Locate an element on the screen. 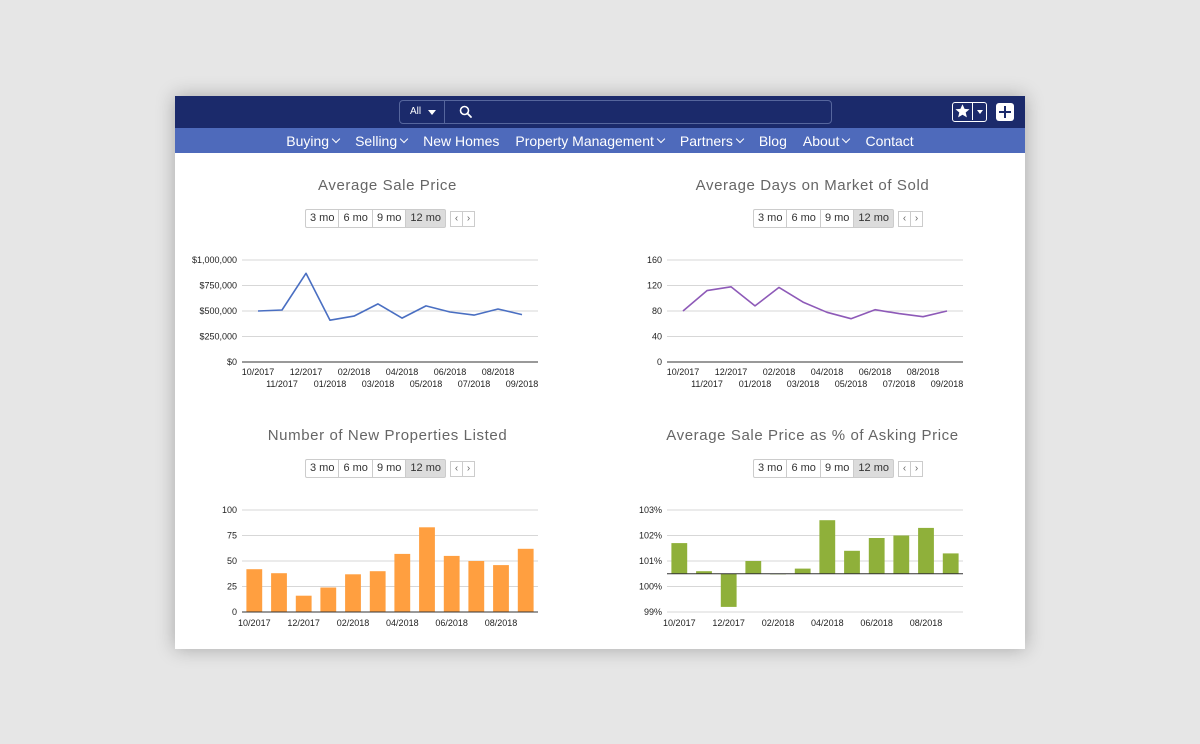 This screenshot has width=1200, height=744. chart-title: Average Sale Price as % of Asking Price is located at coordinates (812, 435).